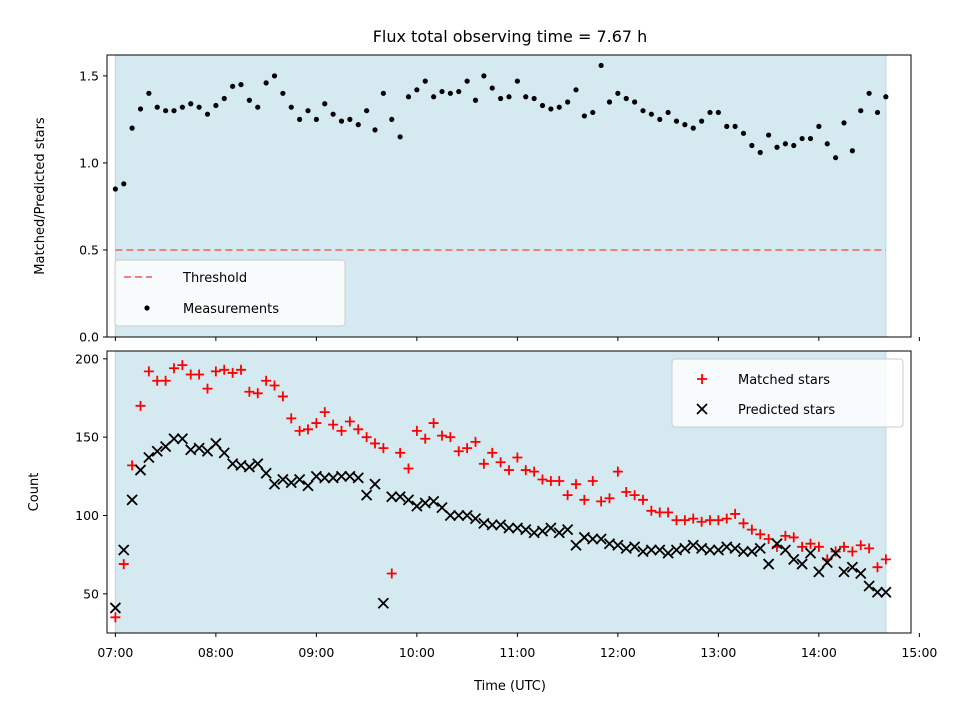  Describe the element at coordinates (115, 652) in the screenshot. I see `x-tick-label: 07:00` at that location.